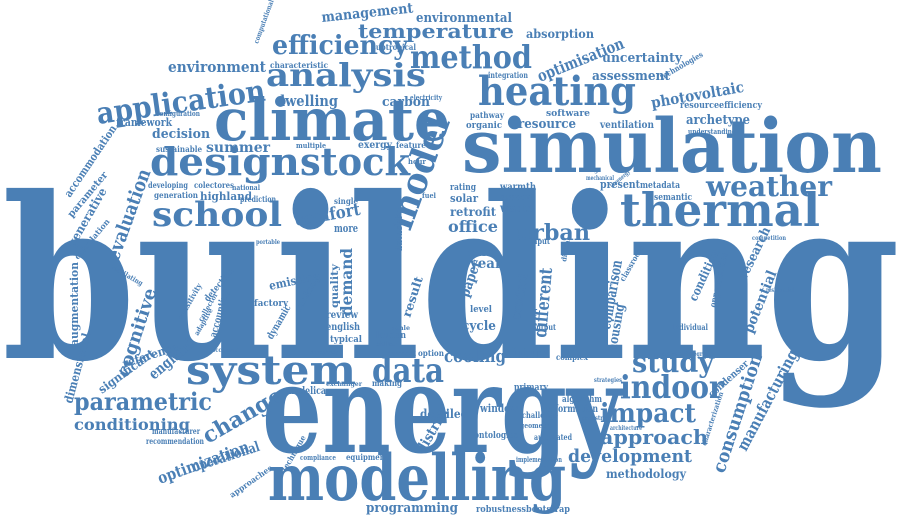  What do you see at coordinates (175, 441) in the screenshot?
I see `word-recommendation: recommendation` at bounding box center [175, 441].